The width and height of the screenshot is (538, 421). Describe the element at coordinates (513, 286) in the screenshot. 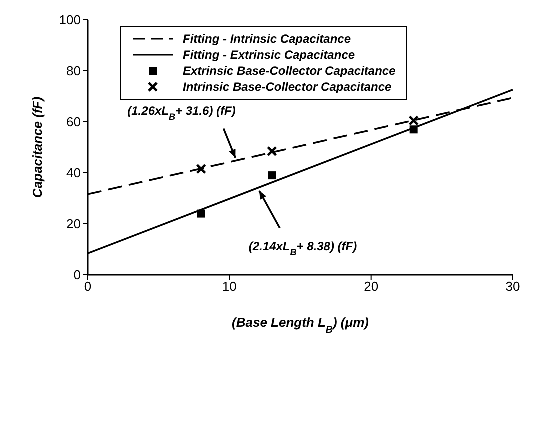

I see `x-tick-label: 30` at that location.